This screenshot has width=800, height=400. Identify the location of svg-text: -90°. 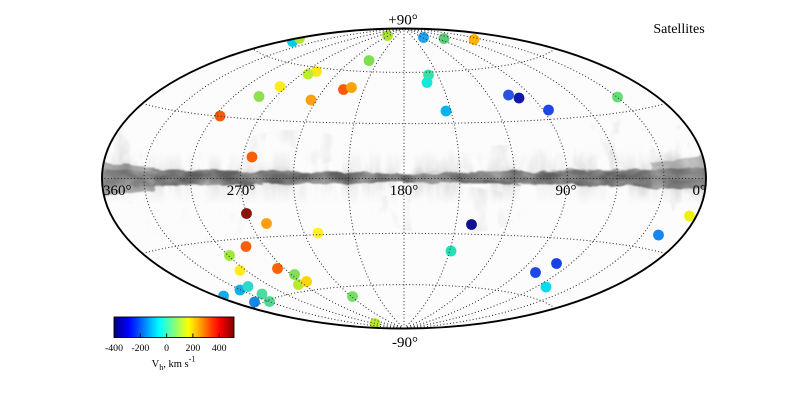
(405, 343).